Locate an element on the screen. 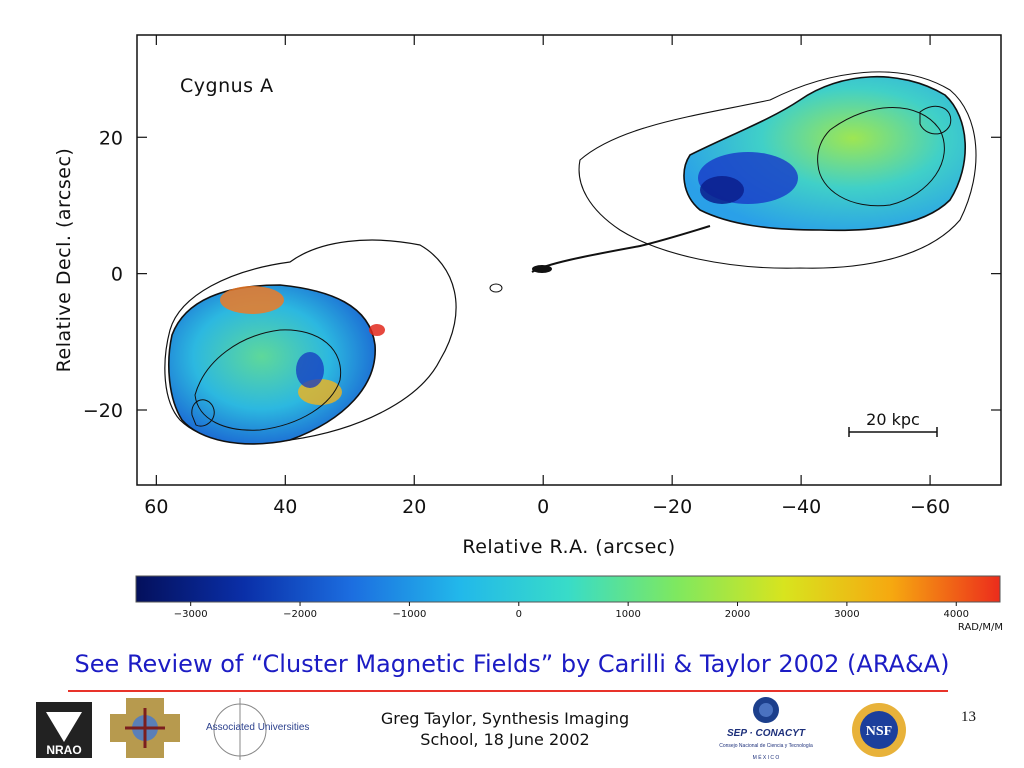 The width and height of the screenshot is (1024, 768). nsf-logo-text: NSF is located at coordinates (879, 731).